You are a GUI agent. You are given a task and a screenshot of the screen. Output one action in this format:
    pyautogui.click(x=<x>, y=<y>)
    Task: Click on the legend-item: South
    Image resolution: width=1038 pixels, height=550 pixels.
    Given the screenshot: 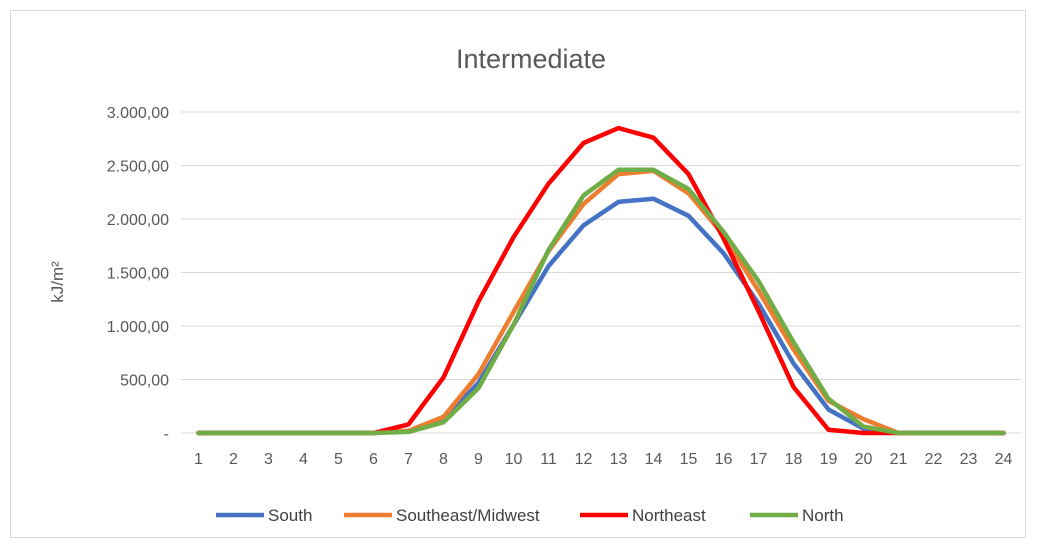 What is the action you would take?
    pyautogui.click(x=264, y=515)
    